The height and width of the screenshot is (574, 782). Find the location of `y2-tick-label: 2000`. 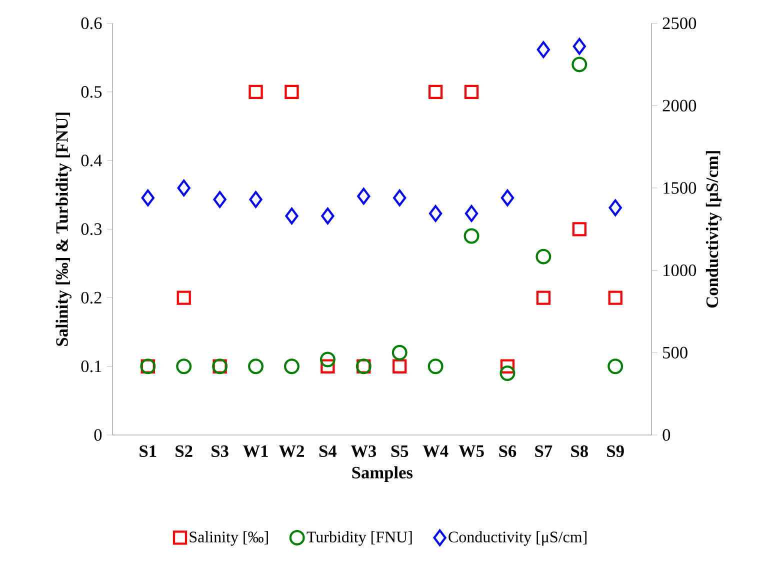

y2-tick-label: 2000 is located at coordinates (679, 106).